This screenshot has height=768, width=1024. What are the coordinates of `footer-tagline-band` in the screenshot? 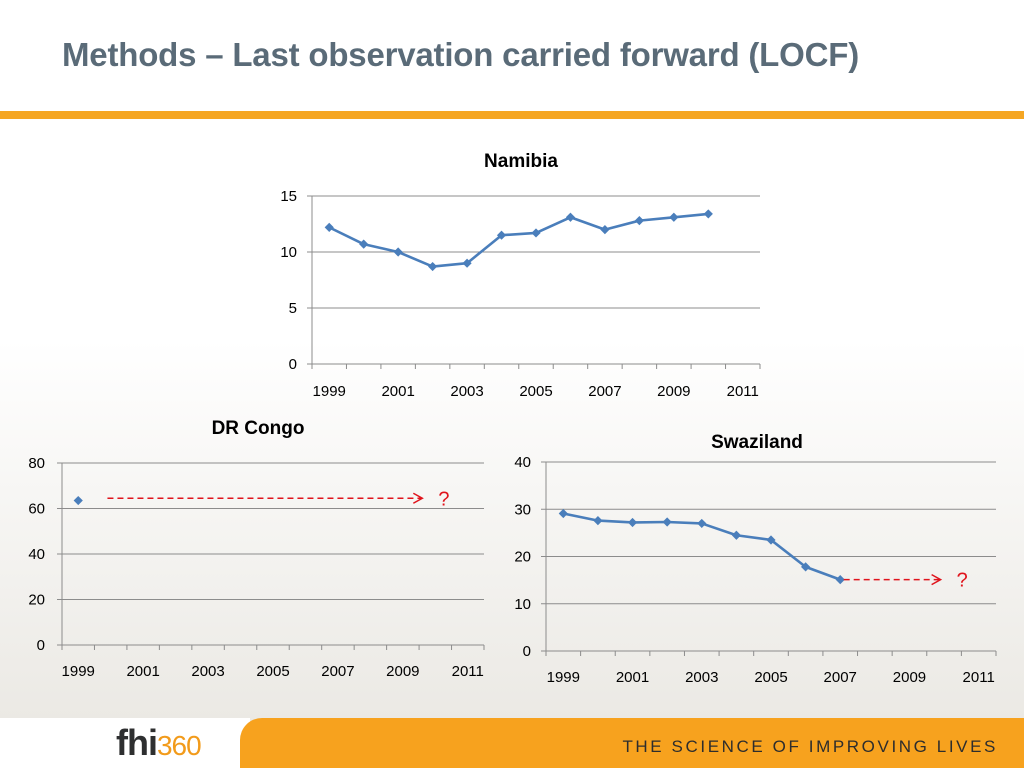 It's located at (632, 743).